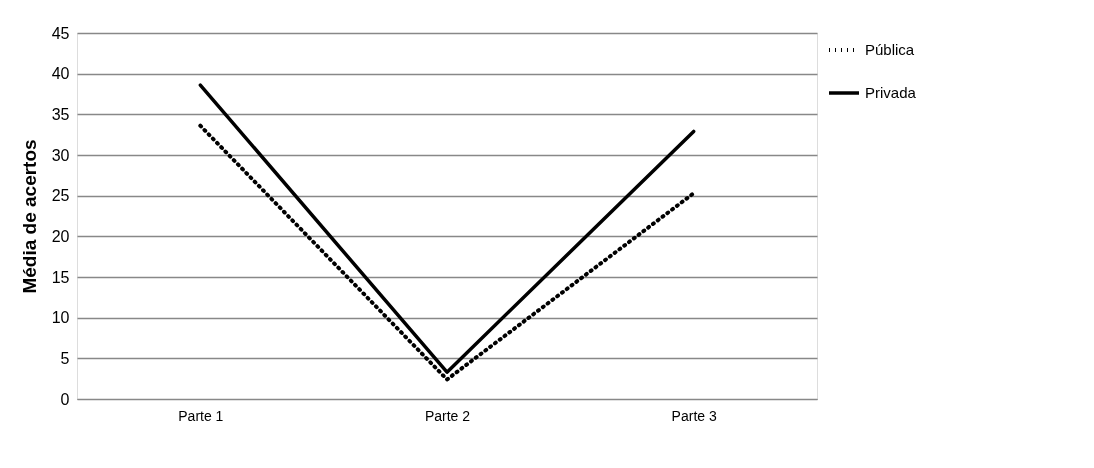 The height and width of the screenshot is (468, 1094). What do you see at coordinates (60, 114) in the screenshot?
I see `y-tick-label: 35` at bounding box center [60, 114].